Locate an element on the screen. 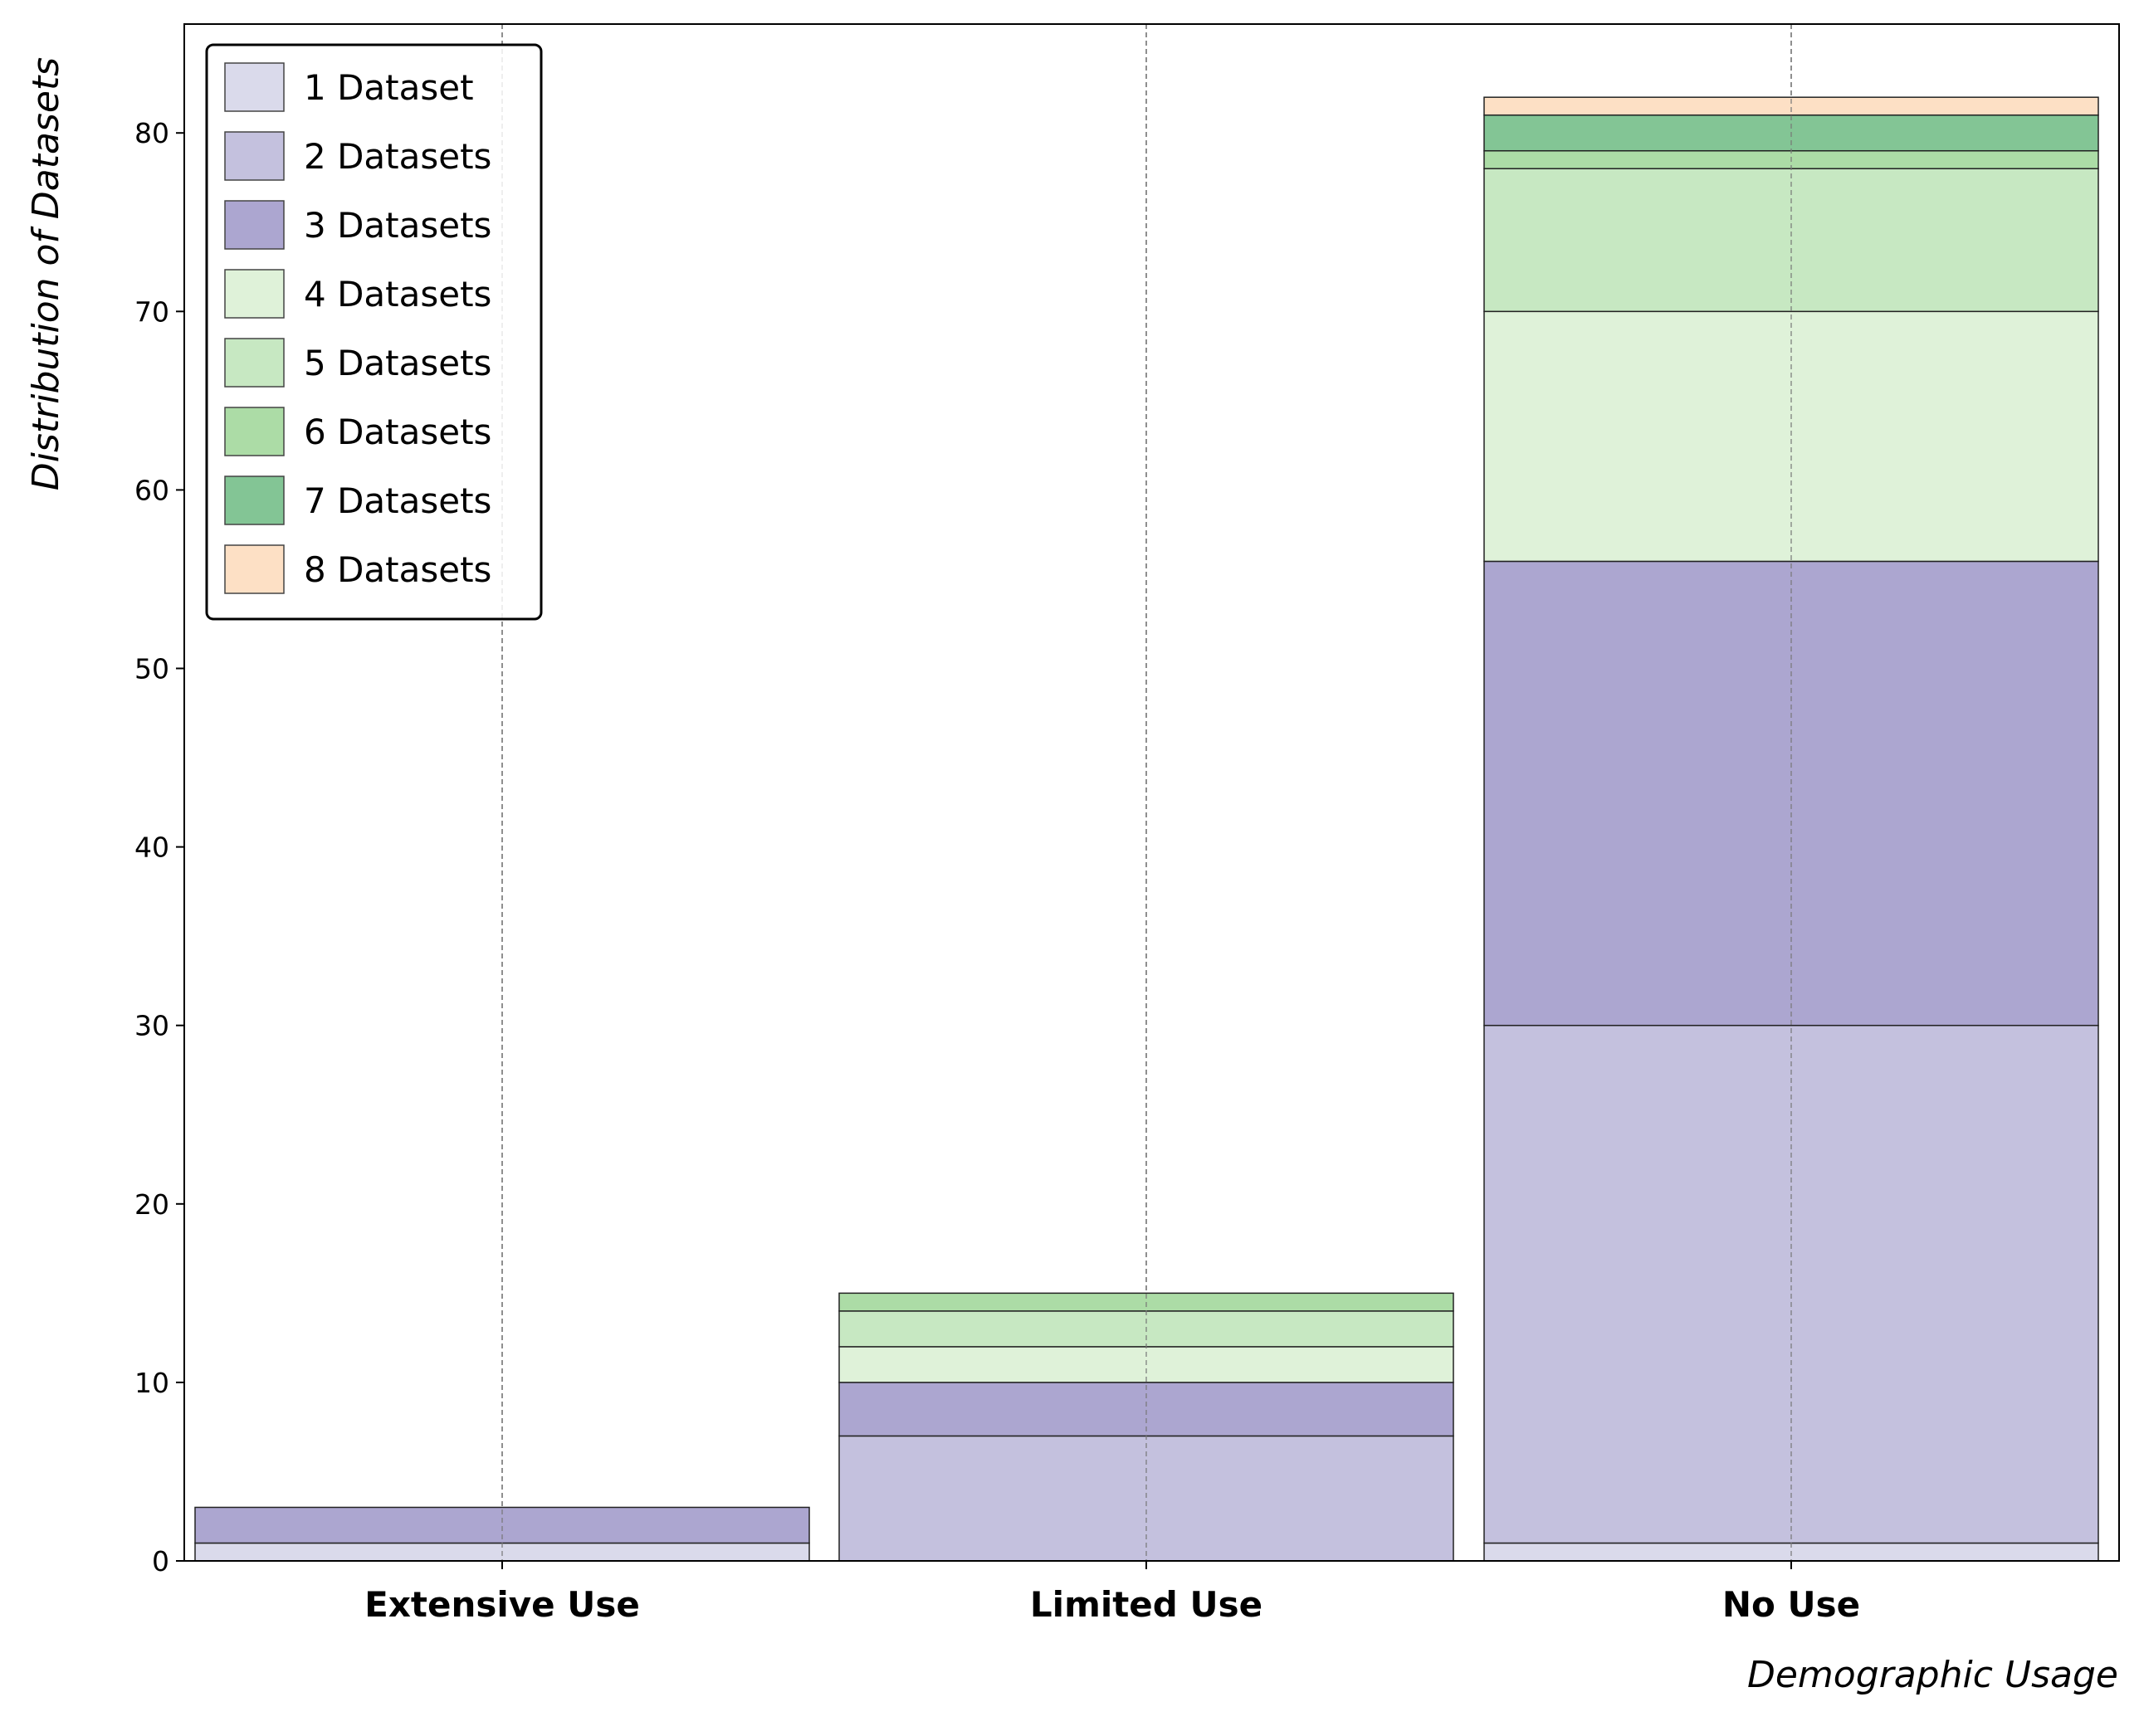 The image size is (2139, 1736). y-tick-label-7: 60 is located at coordinates (151, 490).